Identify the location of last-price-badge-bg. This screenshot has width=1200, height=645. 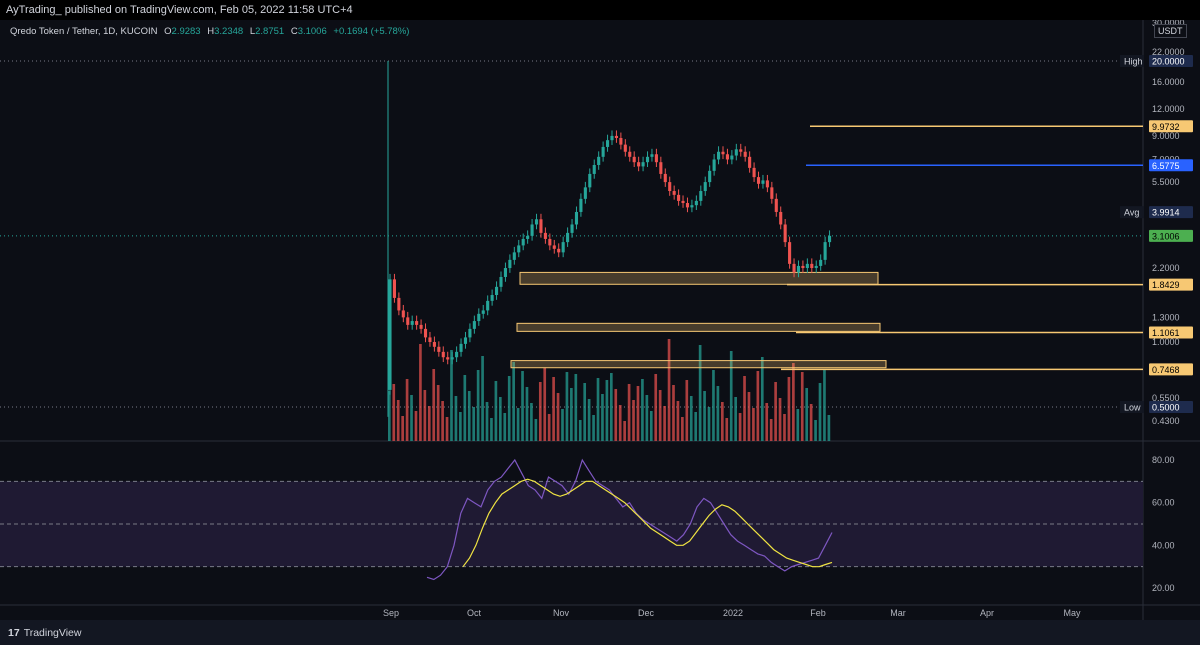
(1171, 235).